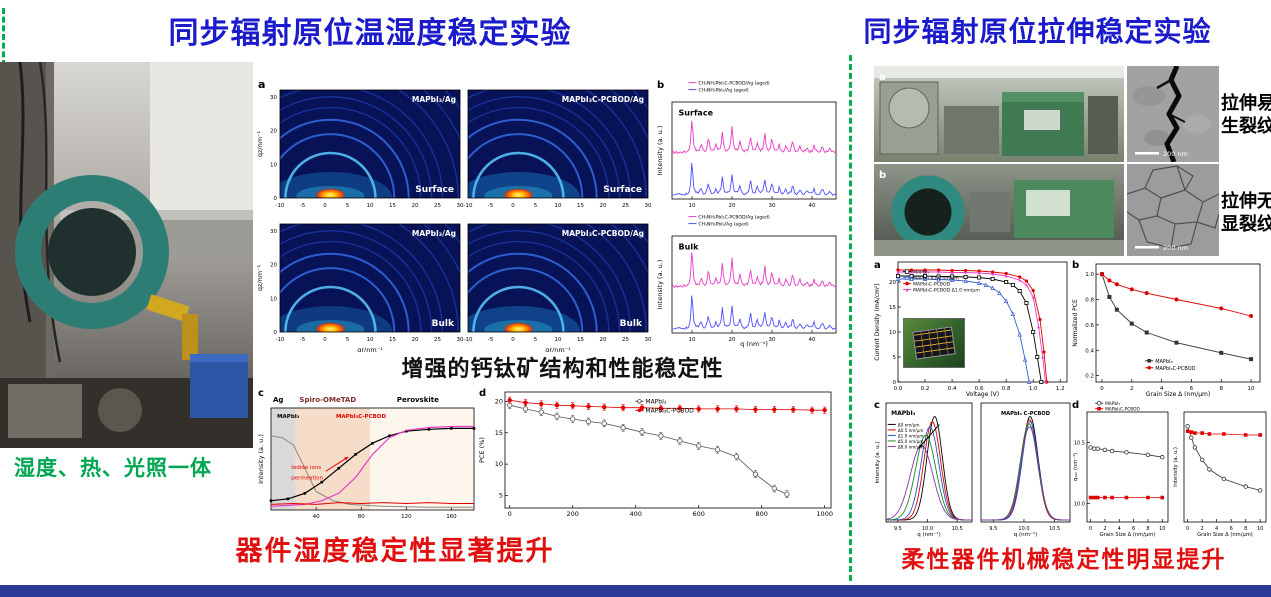 The image size is (1271, 597). I want to click on svg-text: 1.2, so click(1060, 389).